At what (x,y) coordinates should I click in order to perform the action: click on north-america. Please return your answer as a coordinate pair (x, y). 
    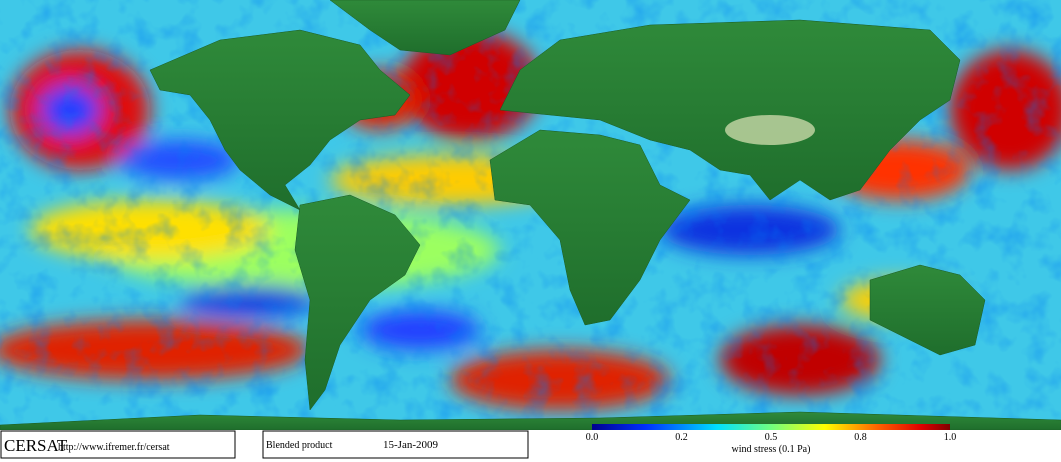
    Looking at the image, I should click on (280, 120).